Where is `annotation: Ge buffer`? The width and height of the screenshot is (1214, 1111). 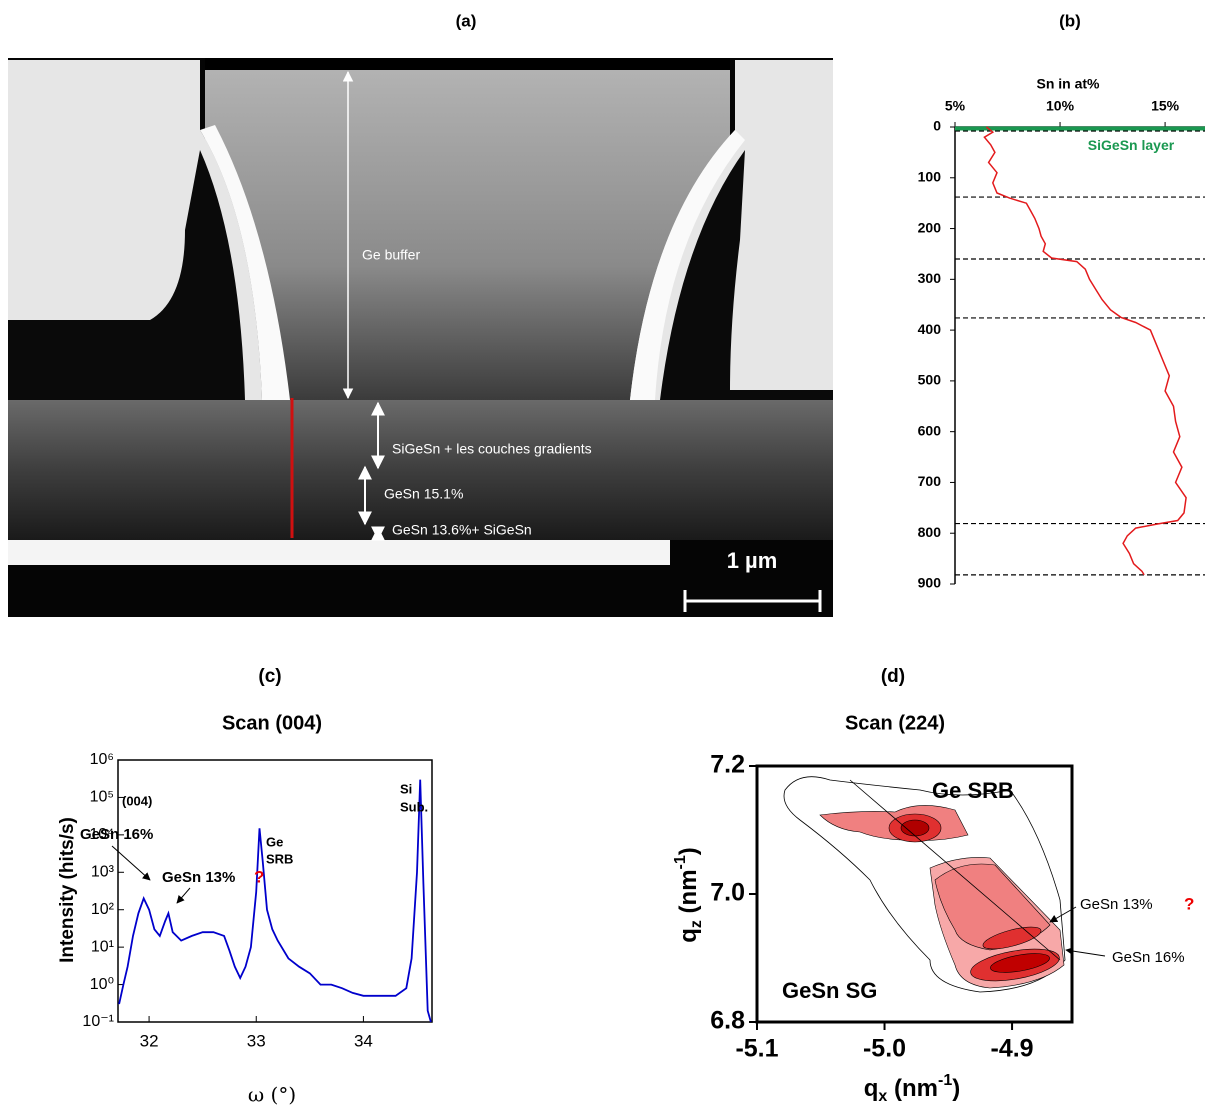
annotation: Ge buffer is located at coordinates (391, 255).